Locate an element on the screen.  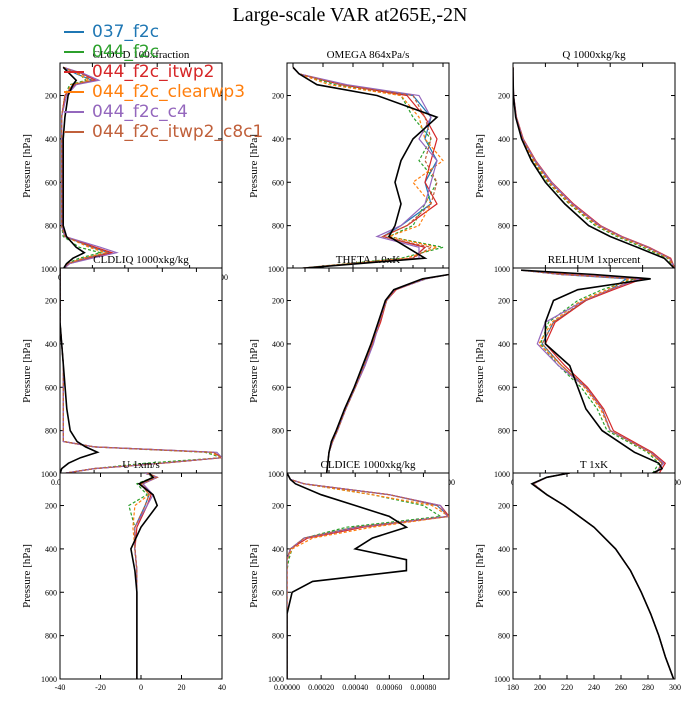
x-tick-label: 0.00000 is located at coordinates (287, 687).